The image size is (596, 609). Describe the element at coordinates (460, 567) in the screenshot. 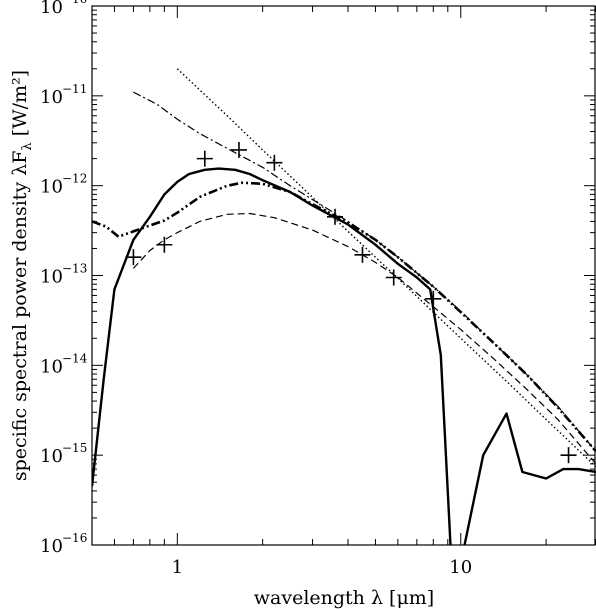

I see `x-tick-label: 10` at that location.